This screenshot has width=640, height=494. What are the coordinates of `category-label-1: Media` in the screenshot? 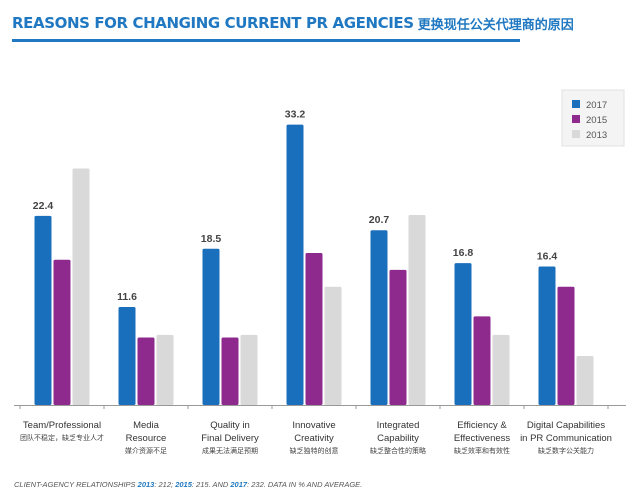 It's located at (146, 425).